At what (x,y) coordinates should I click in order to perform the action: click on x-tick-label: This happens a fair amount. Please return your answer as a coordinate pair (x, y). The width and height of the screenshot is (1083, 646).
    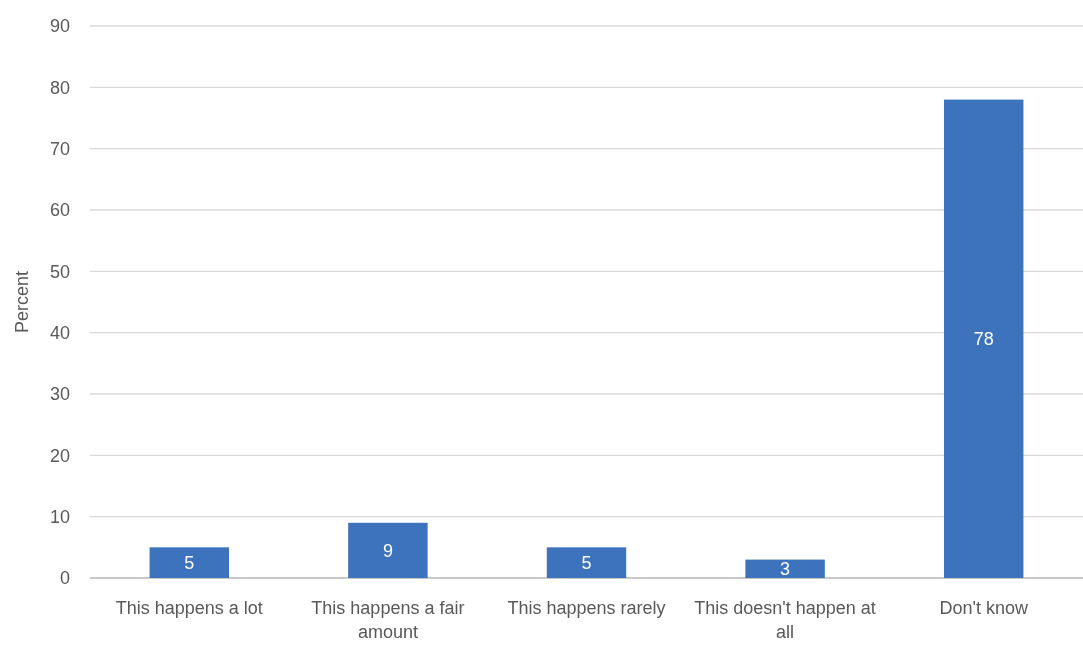
    Looking at the image, I should click on (388, 620).